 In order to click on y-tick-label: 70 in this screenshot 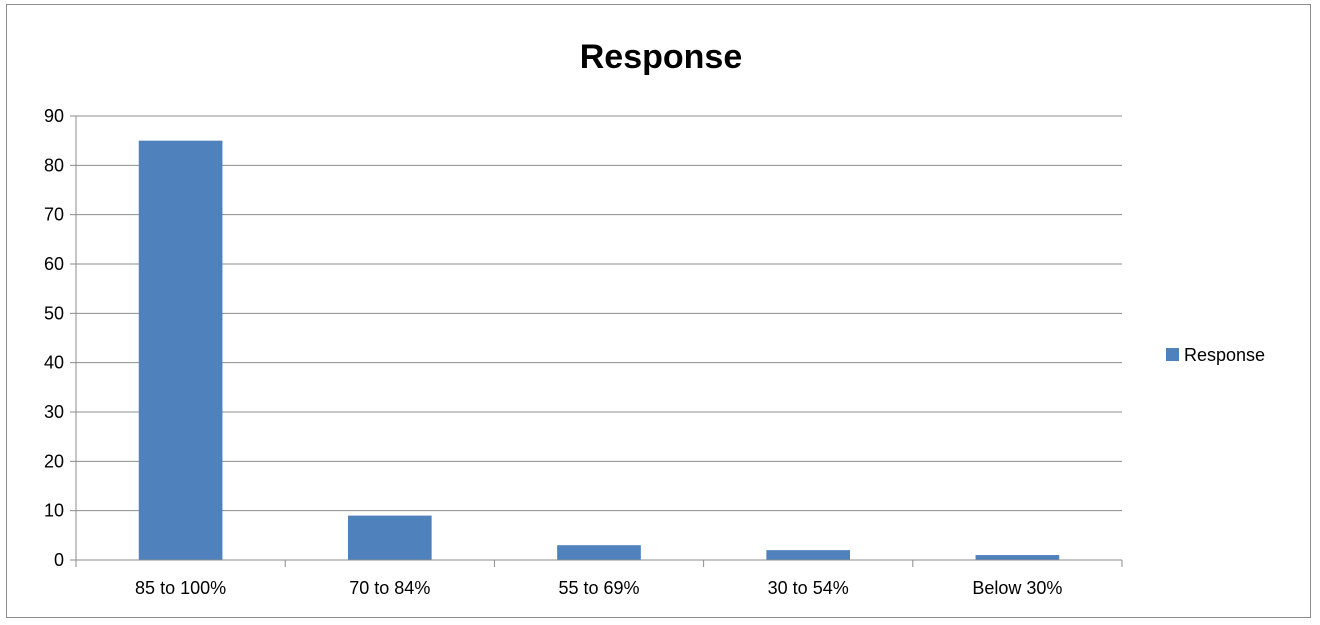, I will do `click(54, 215)`.